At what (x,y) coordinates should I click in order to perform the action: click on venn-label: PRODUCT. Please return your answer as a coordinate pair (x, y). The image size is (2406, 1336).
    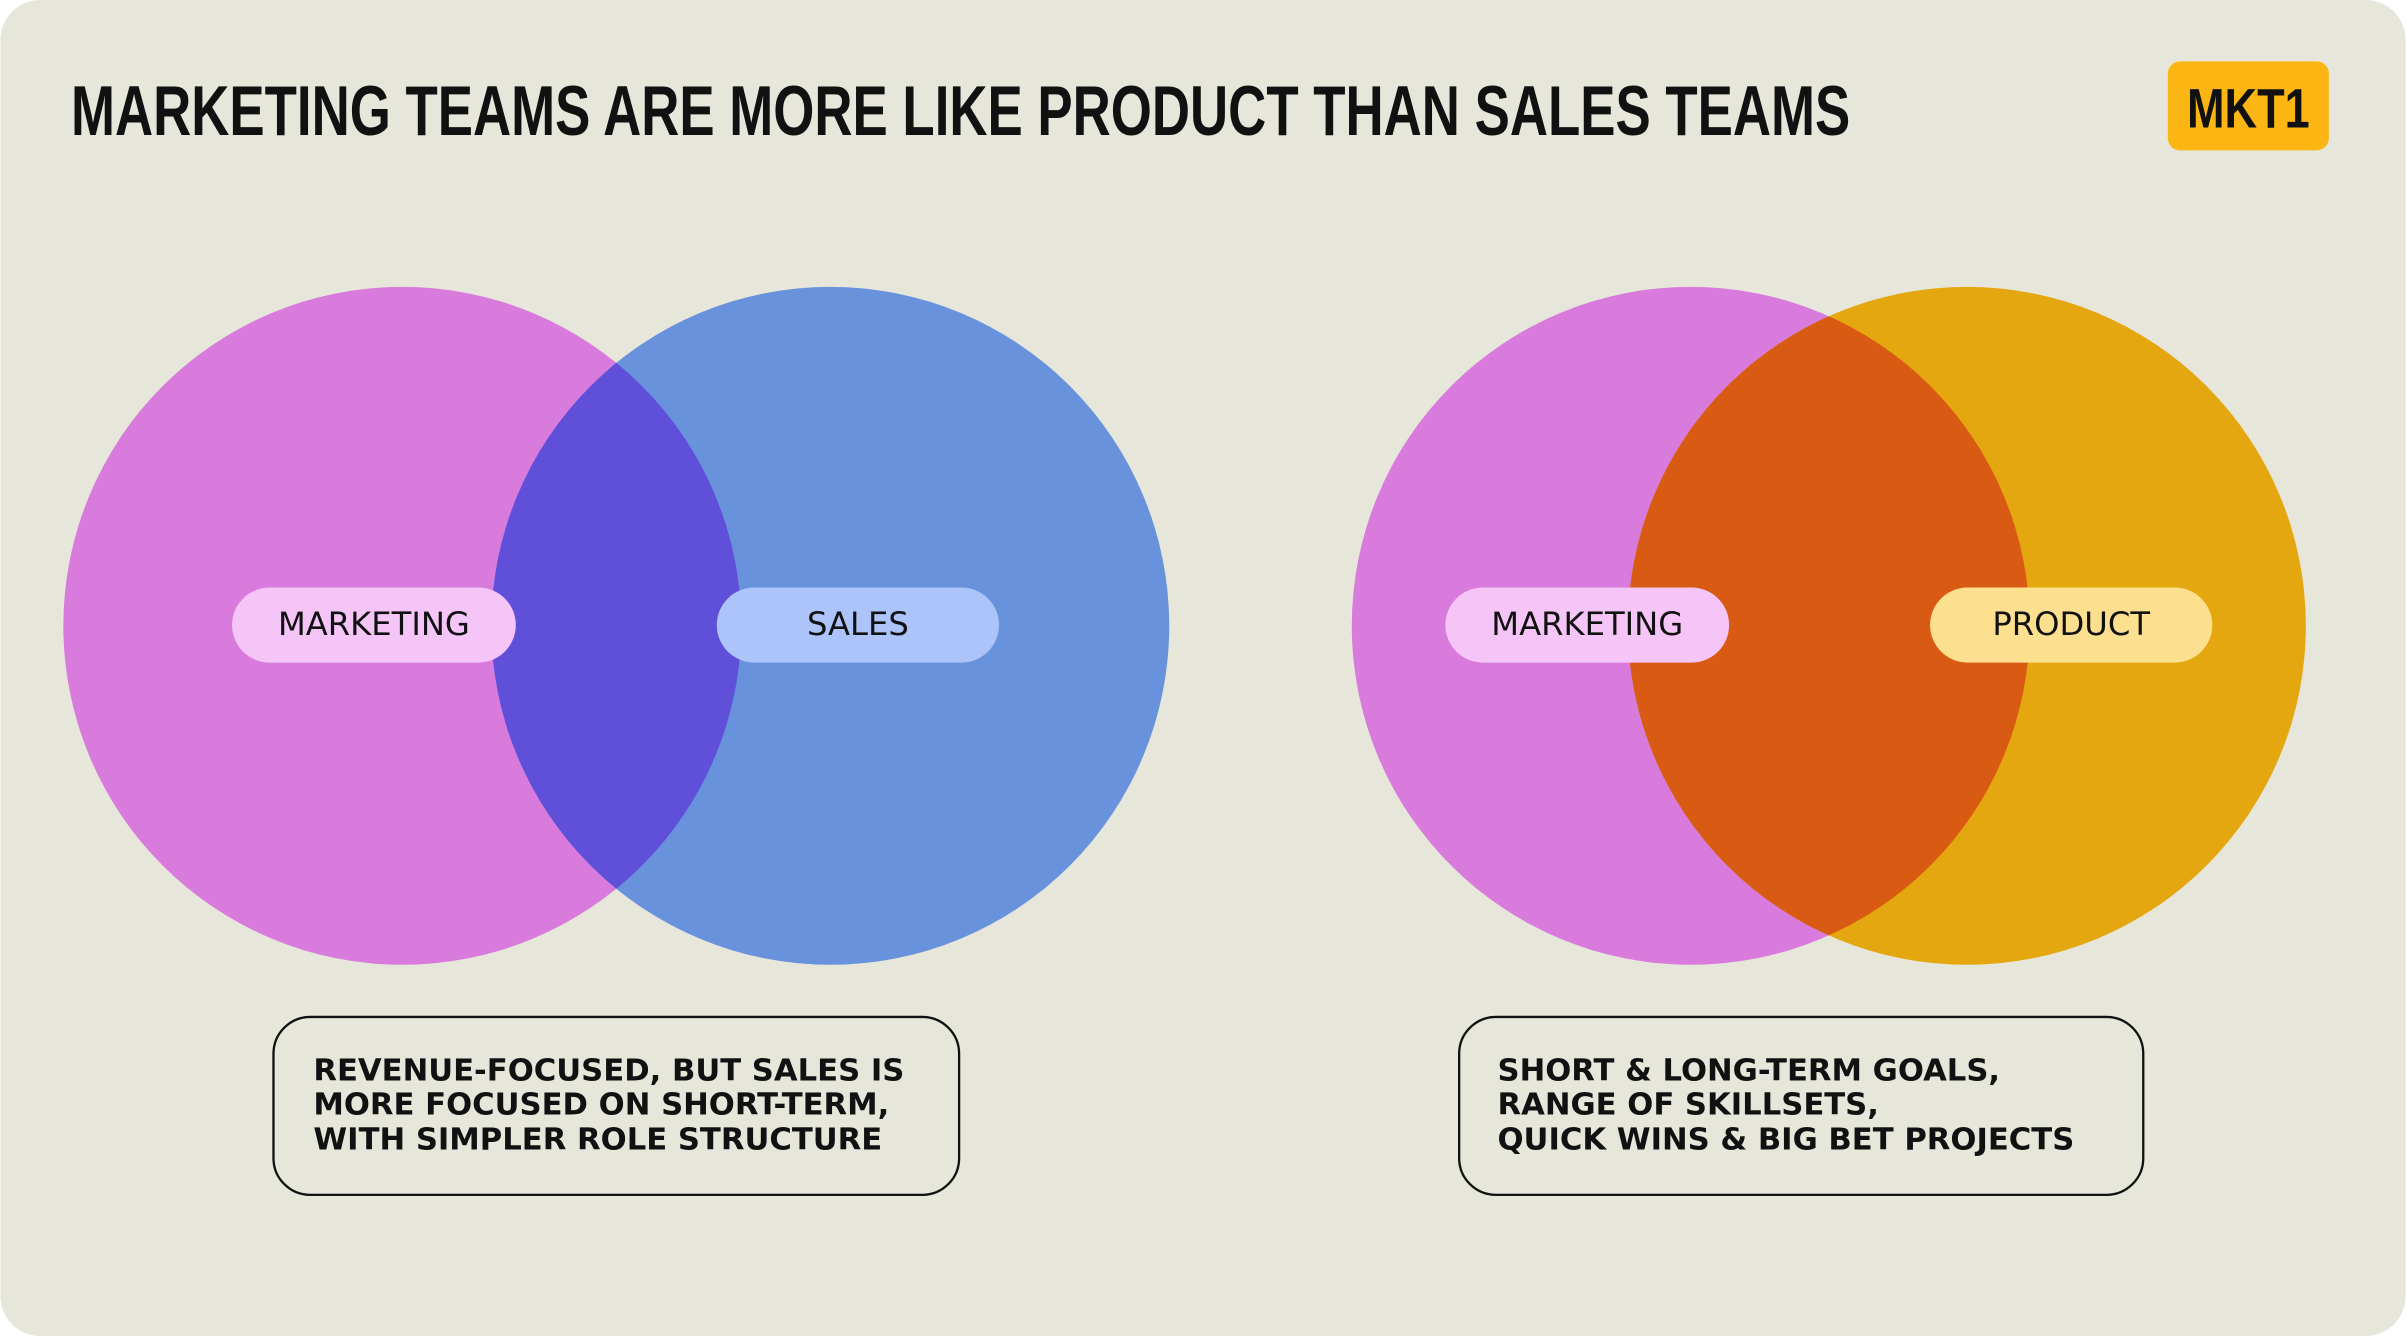
    Looking at the image, I should click on (2071, 624).